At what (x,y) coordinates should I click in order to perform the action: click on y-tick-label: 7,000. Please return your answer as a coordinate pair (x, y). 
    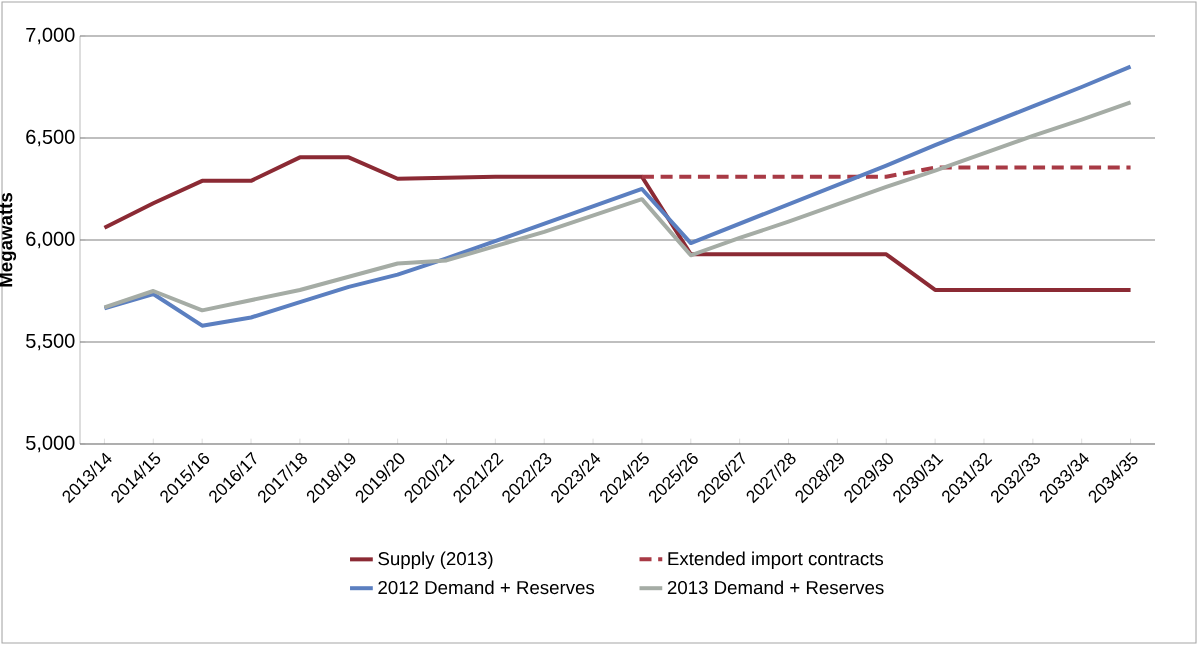
    Looking at the image, I should click on (50, 36).